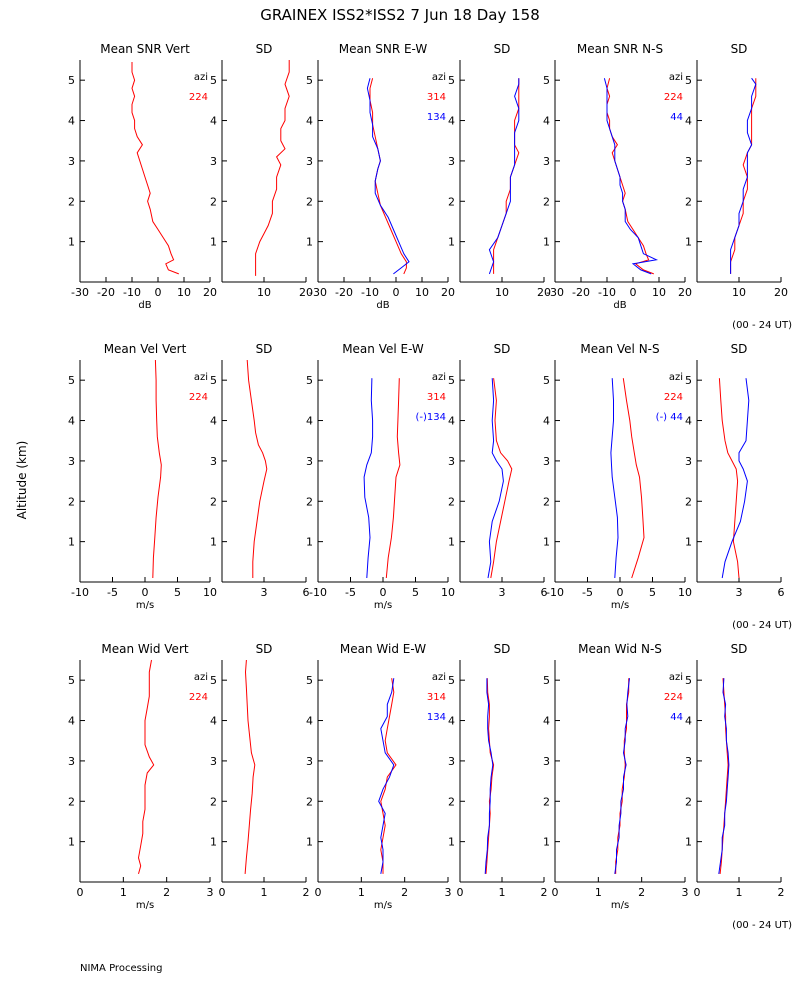  I want to click on panel-title: Mean Wid Vert, so click(144, 649).